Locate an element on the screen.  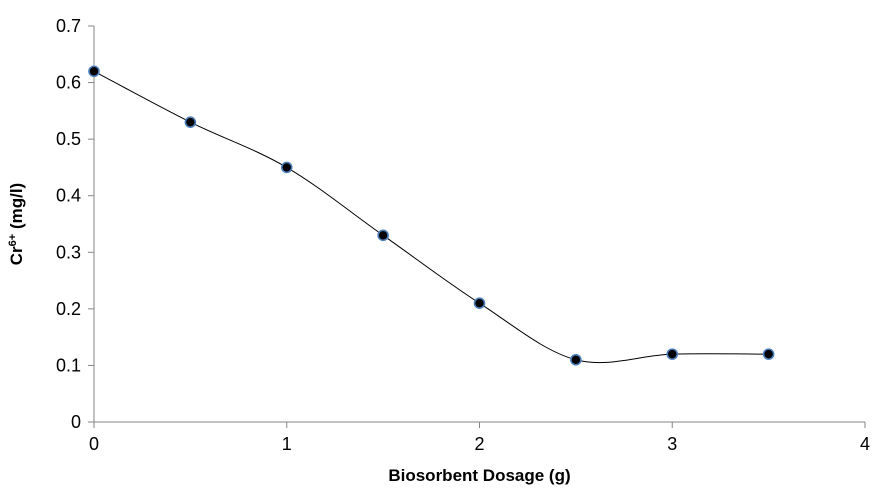
x-tick-label: 3 is located at coordinates (672, 444).